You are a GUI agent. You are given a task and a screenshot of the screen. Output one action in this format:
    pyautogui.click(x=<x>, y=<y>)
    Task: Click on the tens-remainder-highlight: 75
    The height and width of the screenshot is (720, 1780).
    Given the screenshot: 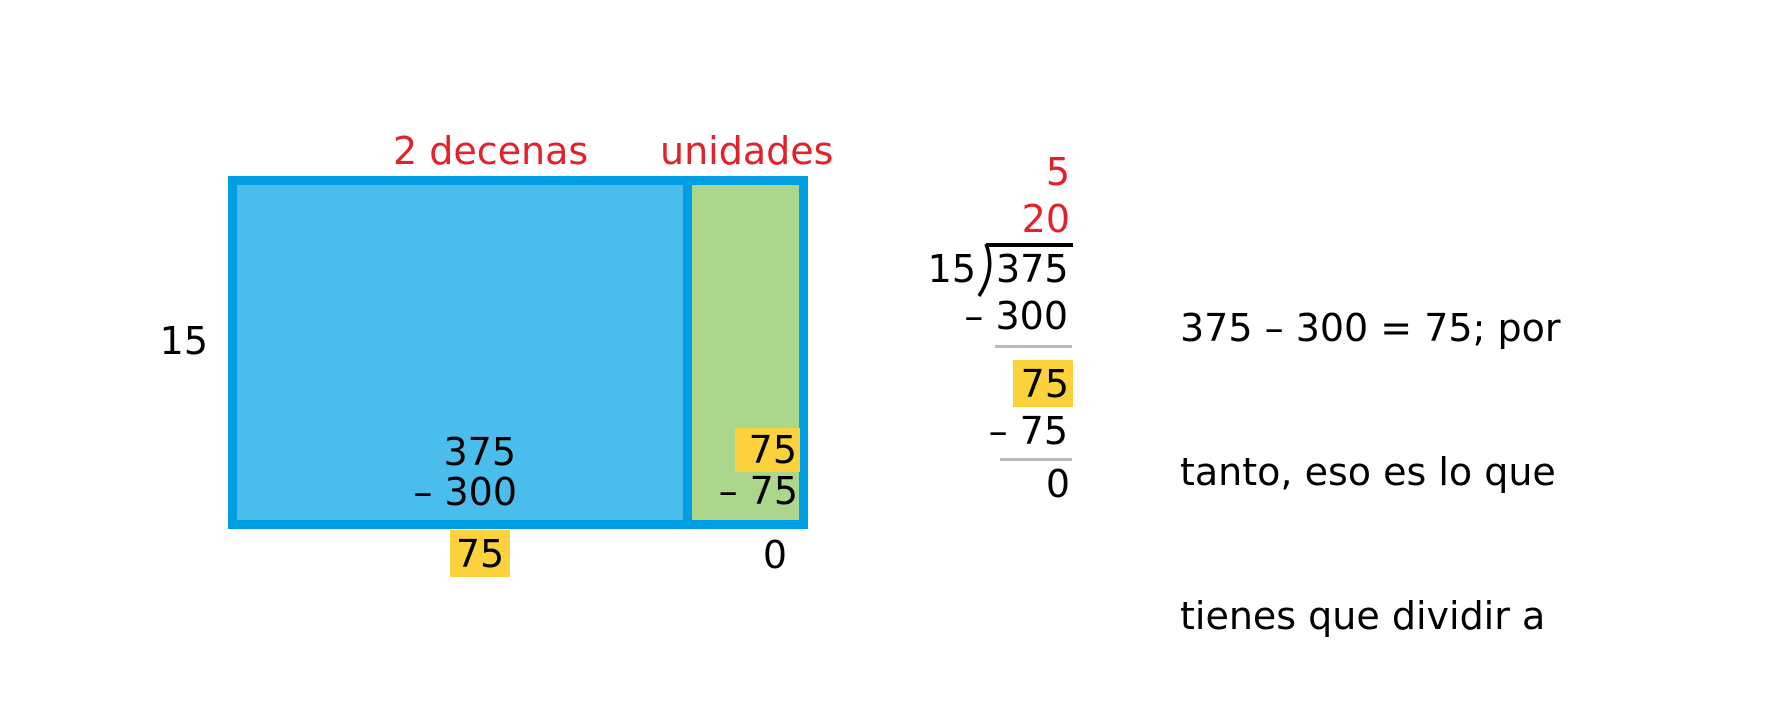 What is the action you would take?
    pyautogui.click(x=480, y=553)
    